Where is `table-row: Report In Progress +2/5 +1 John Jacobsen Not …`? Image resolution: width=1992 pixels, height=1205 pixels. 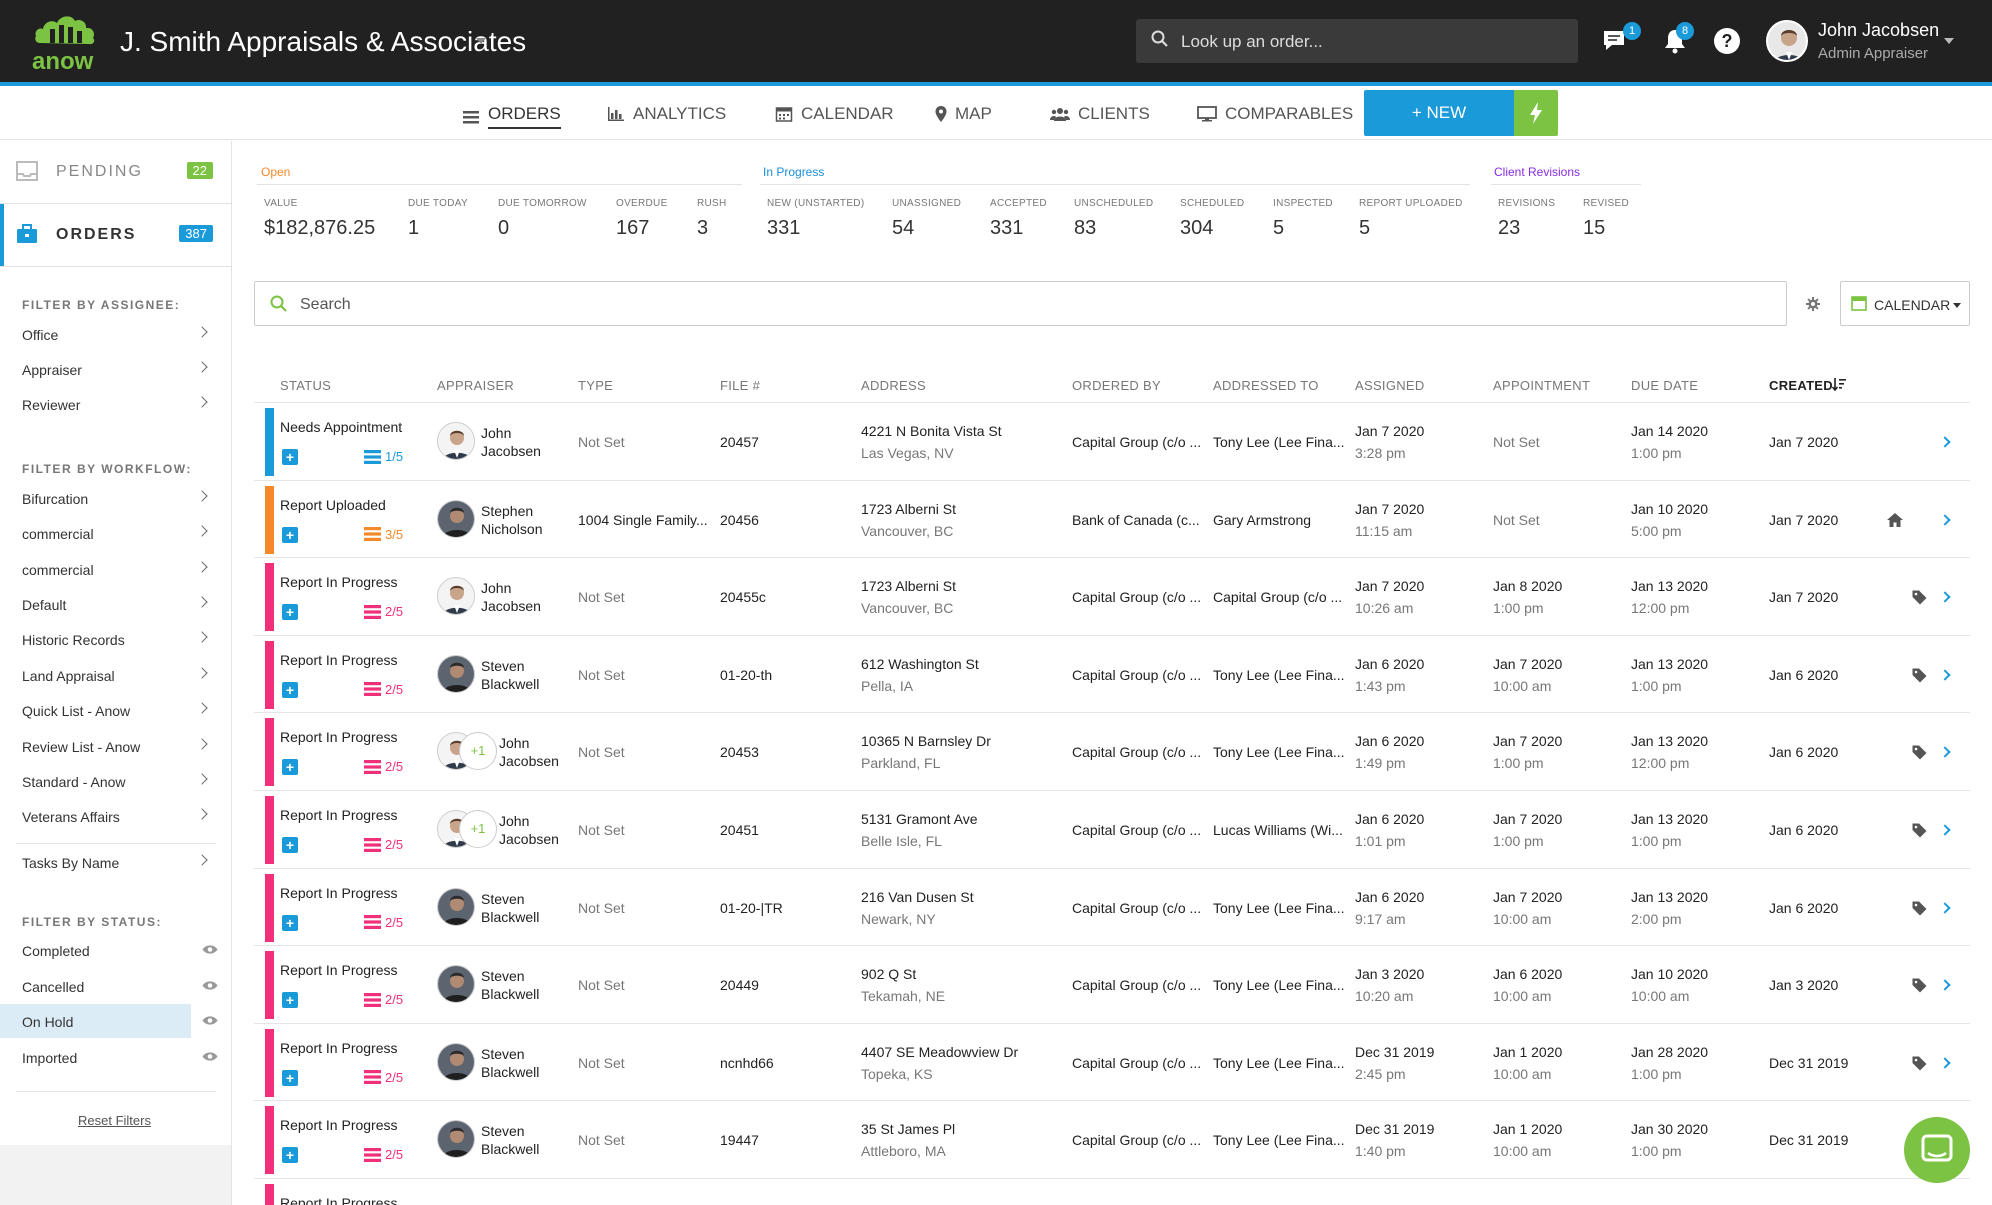
table-row: Report In Progress +2/5 +1 John Jacobsen Not … is located at coordinates (1112, 750).